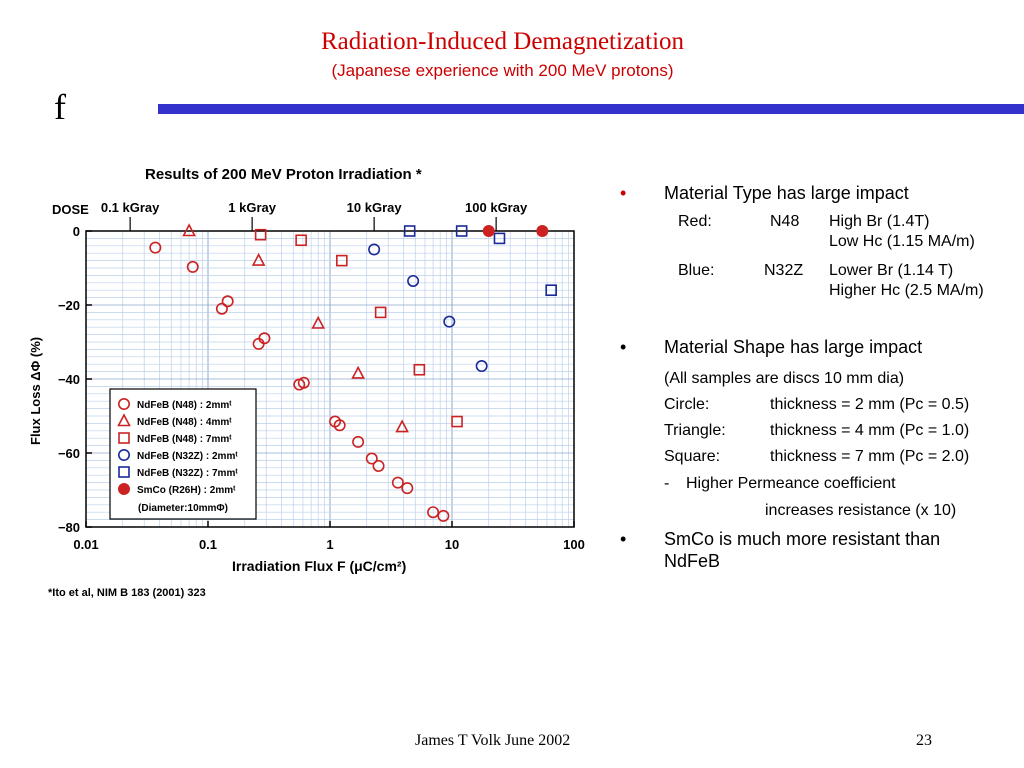 The height and width of the screenshot is (768, 1024). Describe the element at coordinates (183, 508) in the screenshot. I see `legend-note: (Diameter:10mmΦ)` at that location.